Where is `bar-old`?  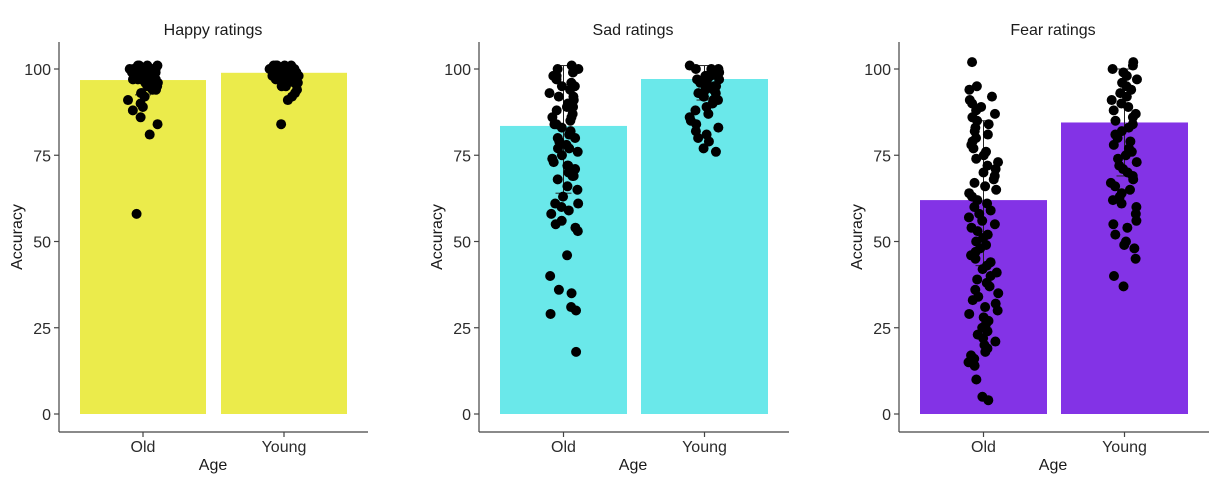 bar-old is located at coordinates (143, 247).